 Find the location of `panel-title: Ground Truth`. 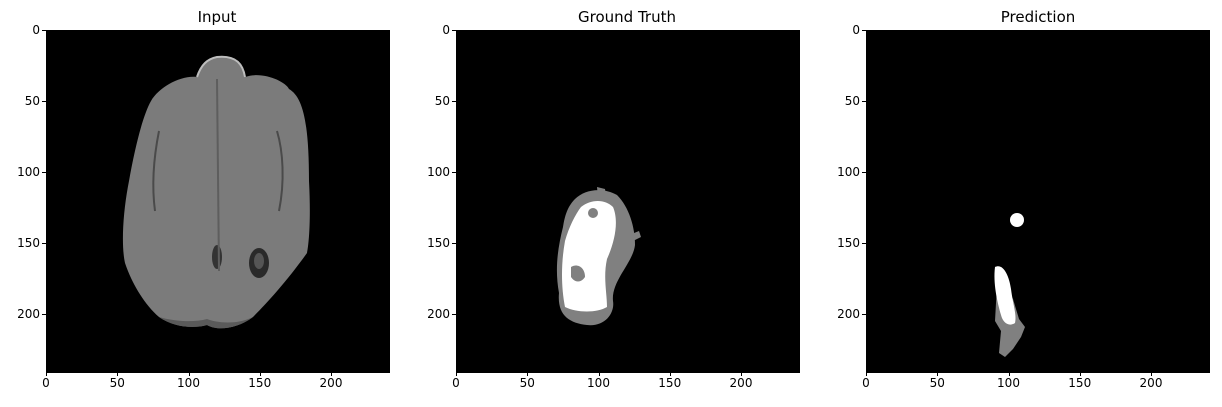

panel-title: Ground Truth is located at coordinates (627, 17).